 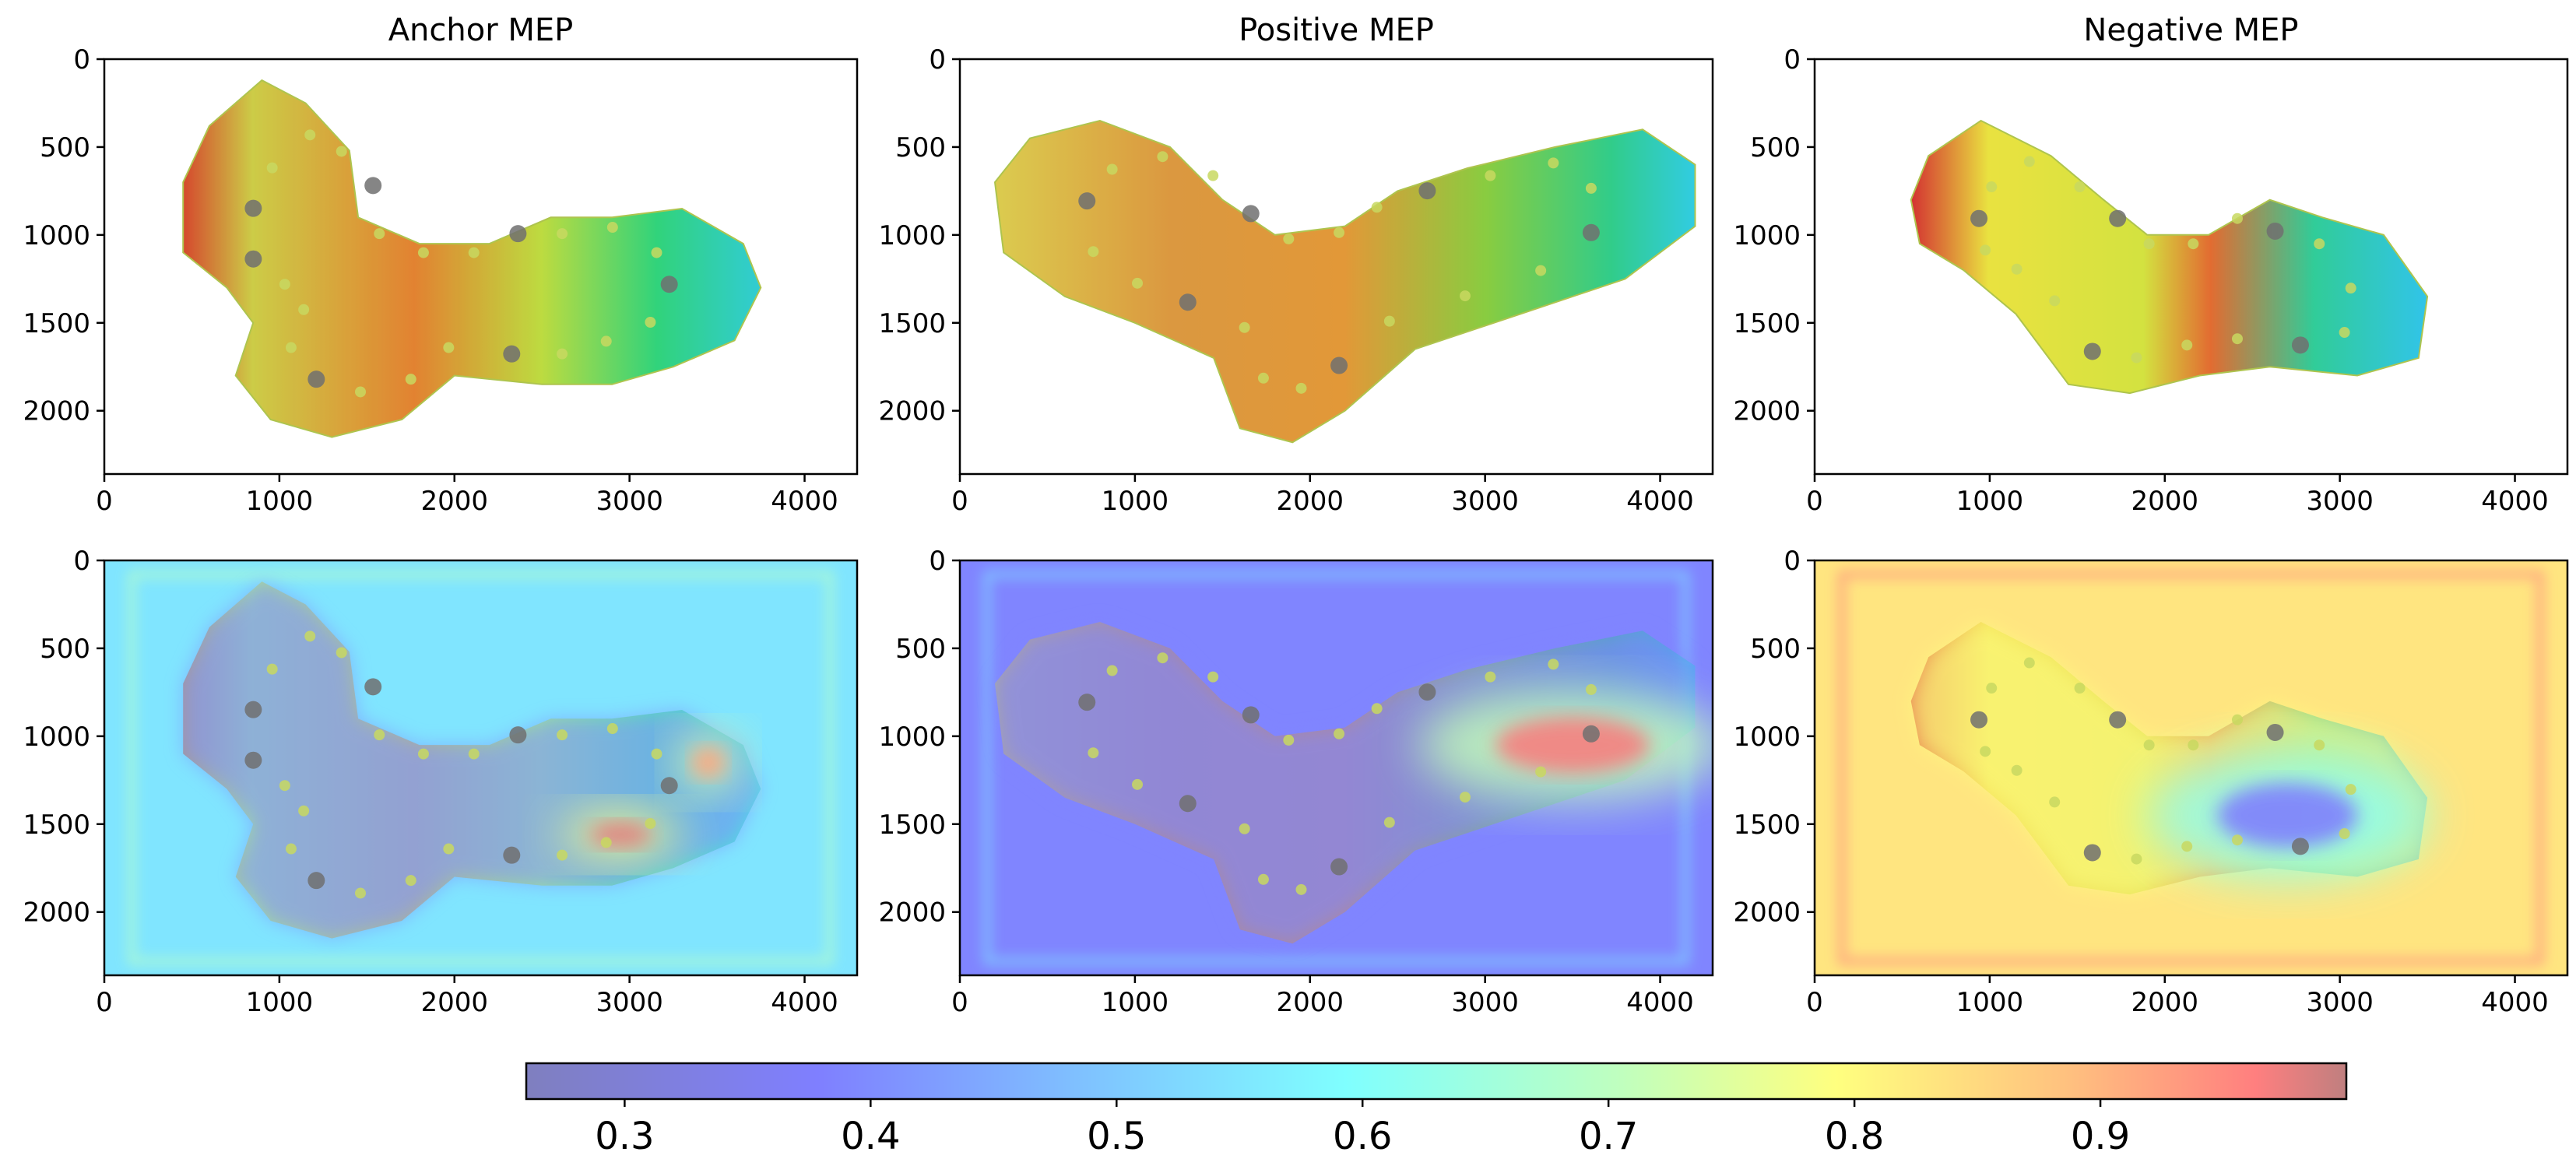 What do you see at coordinates (481, 30) in the screenshot?
I see `panel-title: Anchor MEP` at bounding box center [481, 30].